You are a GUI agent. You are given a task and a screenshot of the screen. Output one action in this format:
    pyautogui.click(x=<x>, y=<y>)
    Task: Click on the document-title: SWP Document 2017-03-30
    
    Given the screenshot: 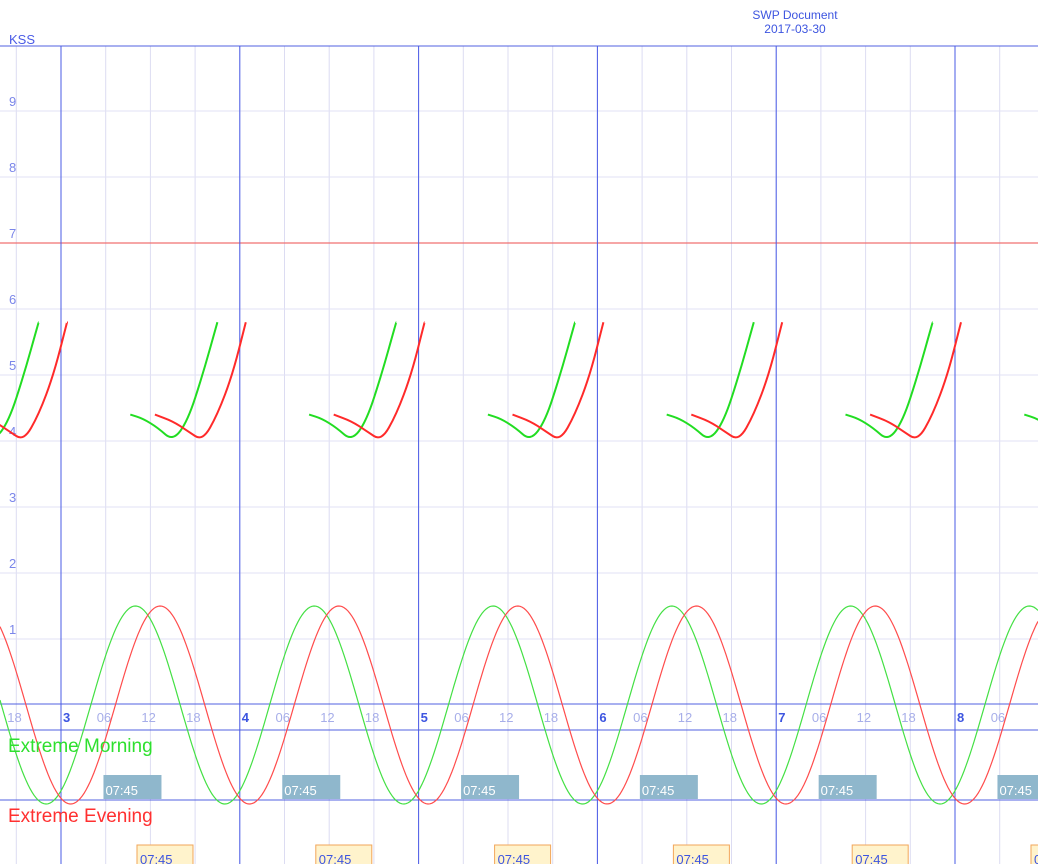 What is the action you would take?
    pyautogui.click(x=795, y=22)
    